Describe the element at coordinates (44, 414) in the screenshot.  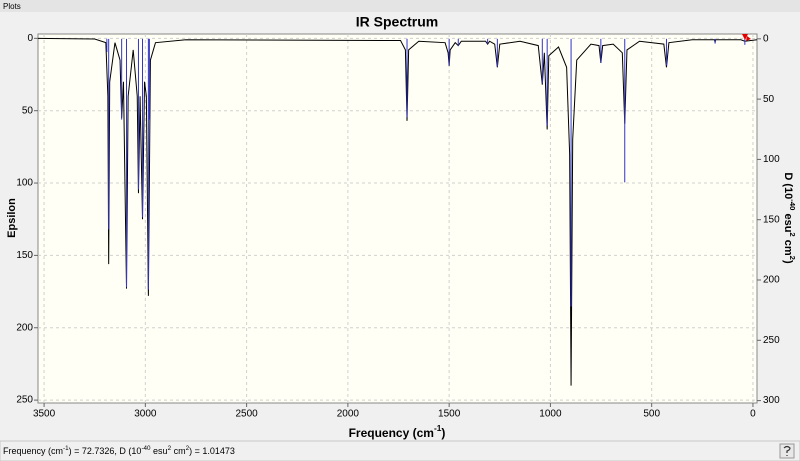
I see `x-tick-label: 3500` at that location.